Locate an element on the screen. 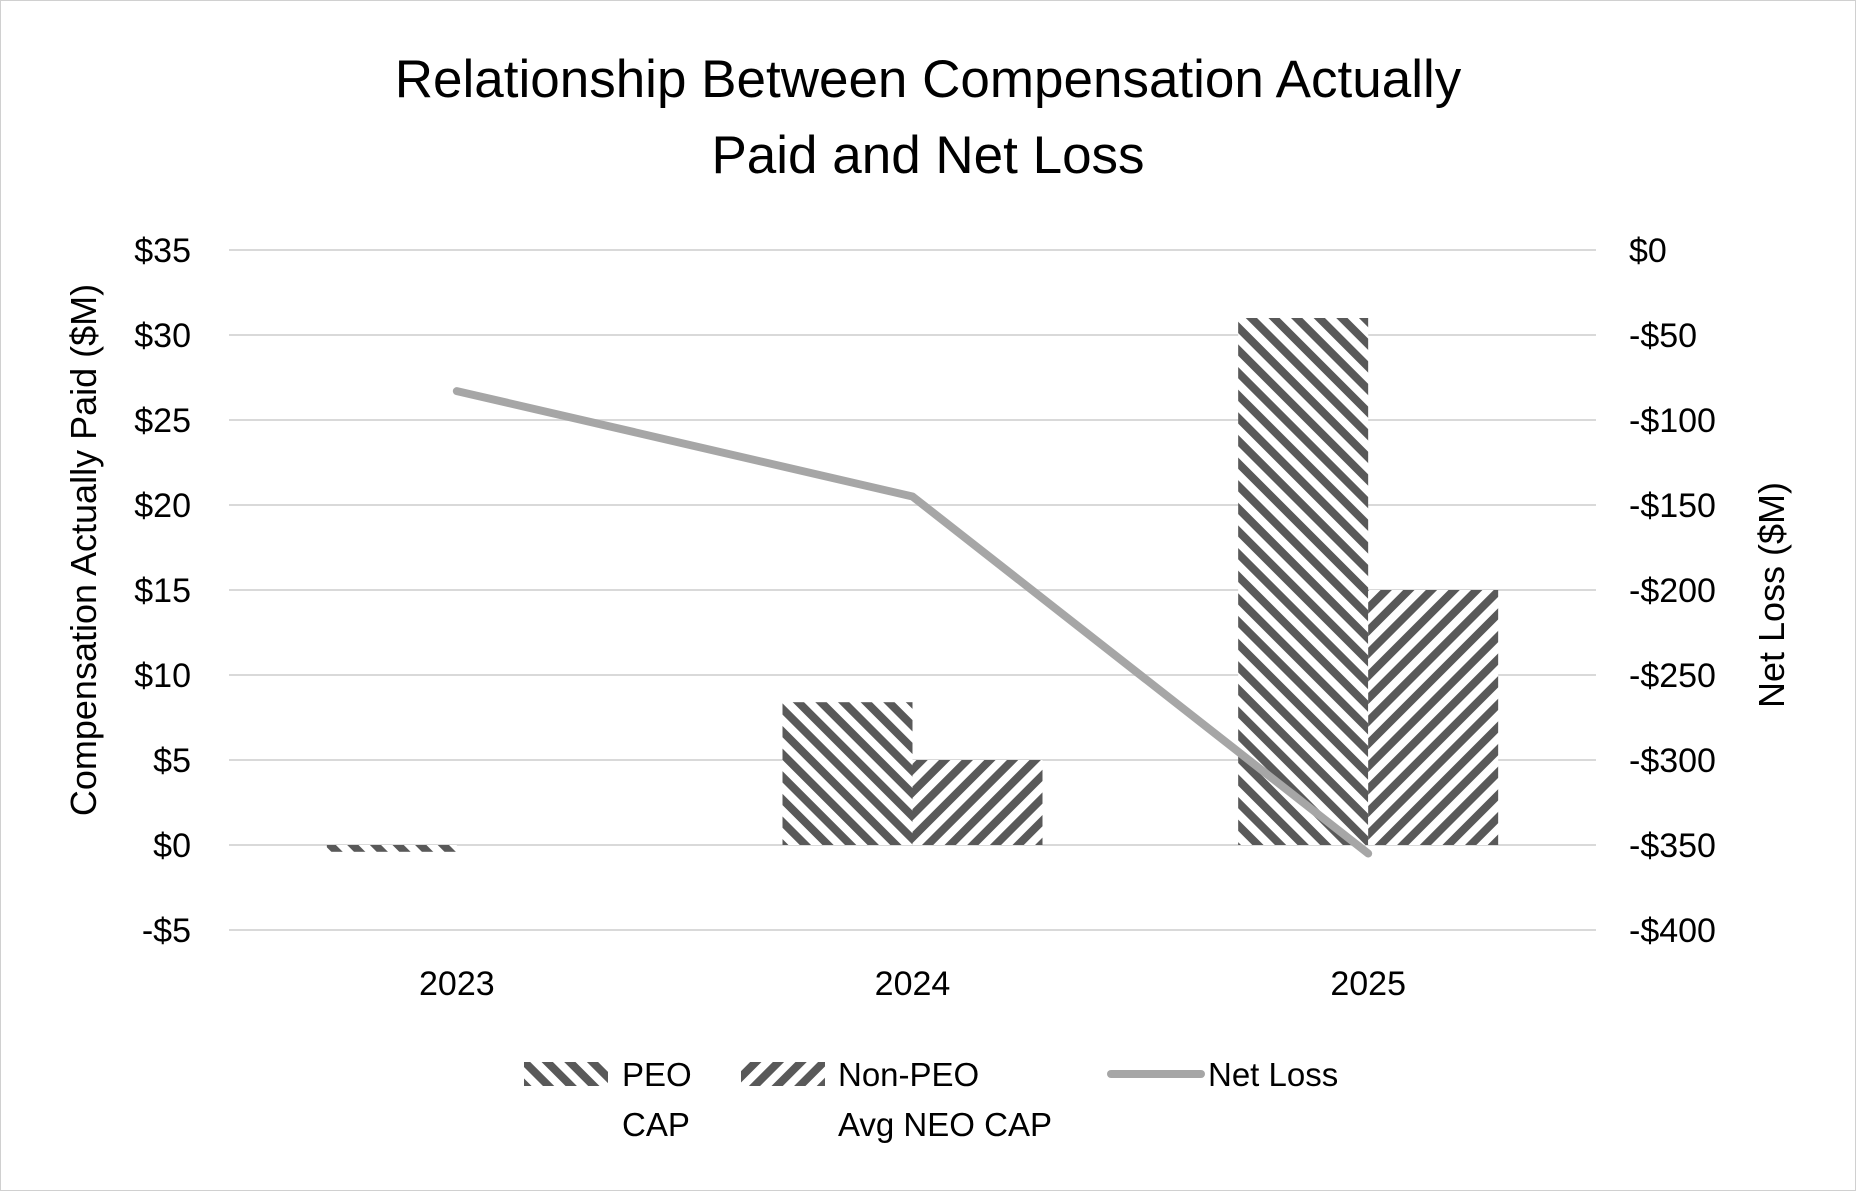  left-tick-label: $10 is located at coordinates (162, 676).